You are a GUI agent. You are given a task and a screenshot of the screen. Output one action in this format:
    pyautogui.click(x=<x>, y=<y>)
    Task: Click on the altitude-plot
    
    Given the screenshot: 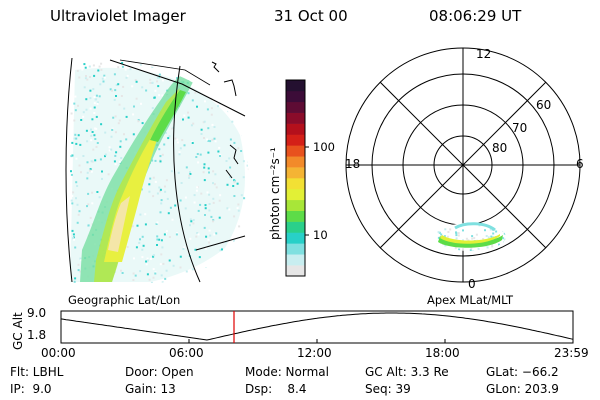 What is the action you would take?
    pyautogui.click(x=317, y=327)
    